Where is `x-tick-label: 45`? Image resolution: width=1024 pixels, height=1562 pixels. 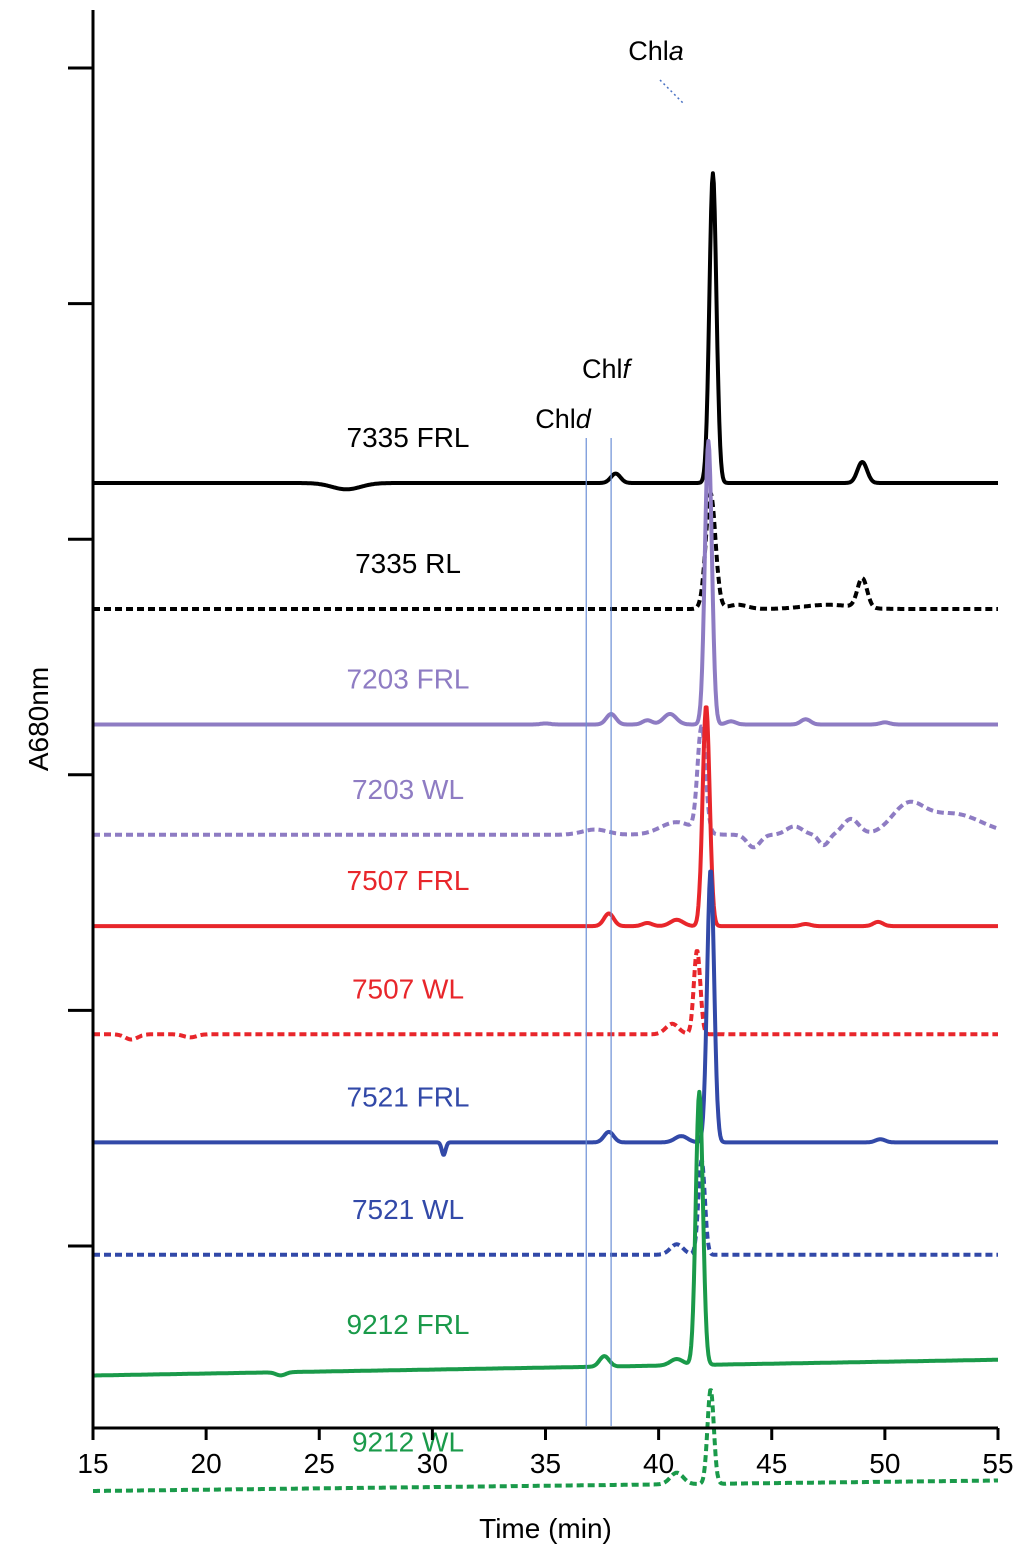
x-tick-label: 45 is located at coordinates (771, 1463).